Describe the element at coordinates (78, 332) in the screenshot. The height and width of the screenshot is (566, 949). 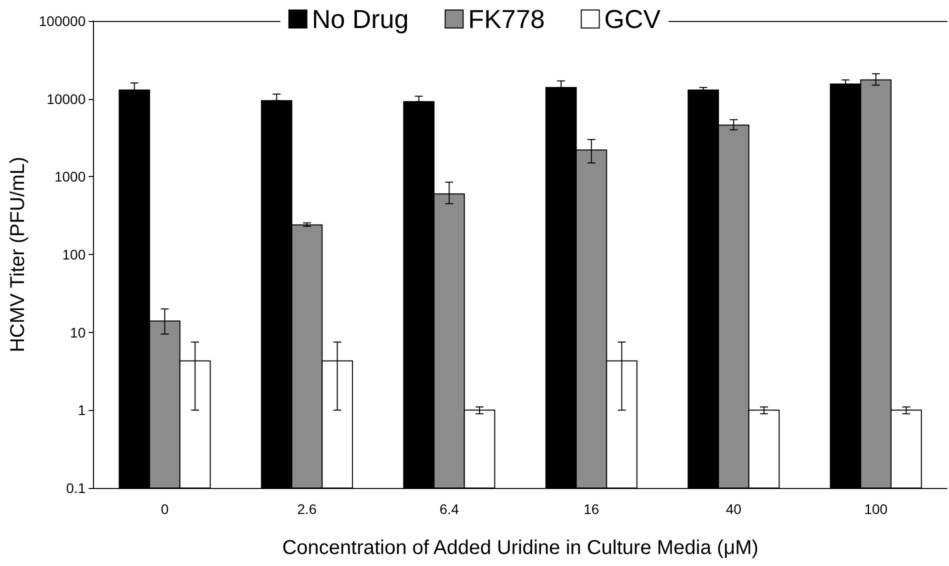
I see `y-tick-label: 10` at that location.